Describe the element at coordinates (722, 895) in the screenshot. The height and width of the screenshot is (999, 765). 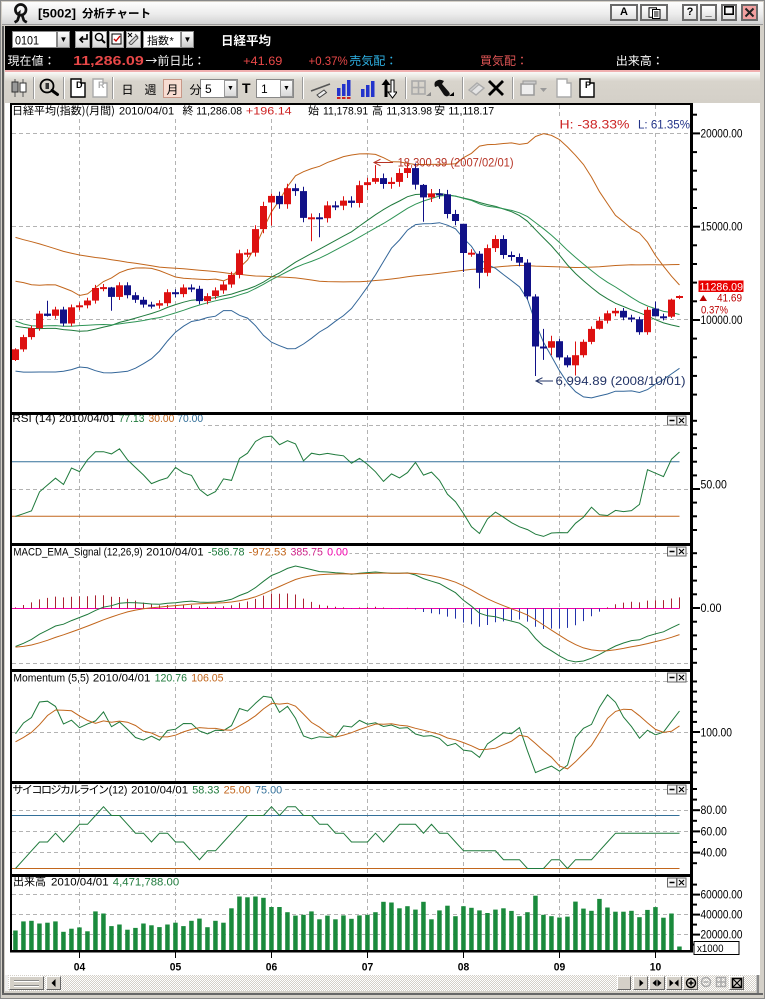
I see `svg-text: 60000.00` at that location.